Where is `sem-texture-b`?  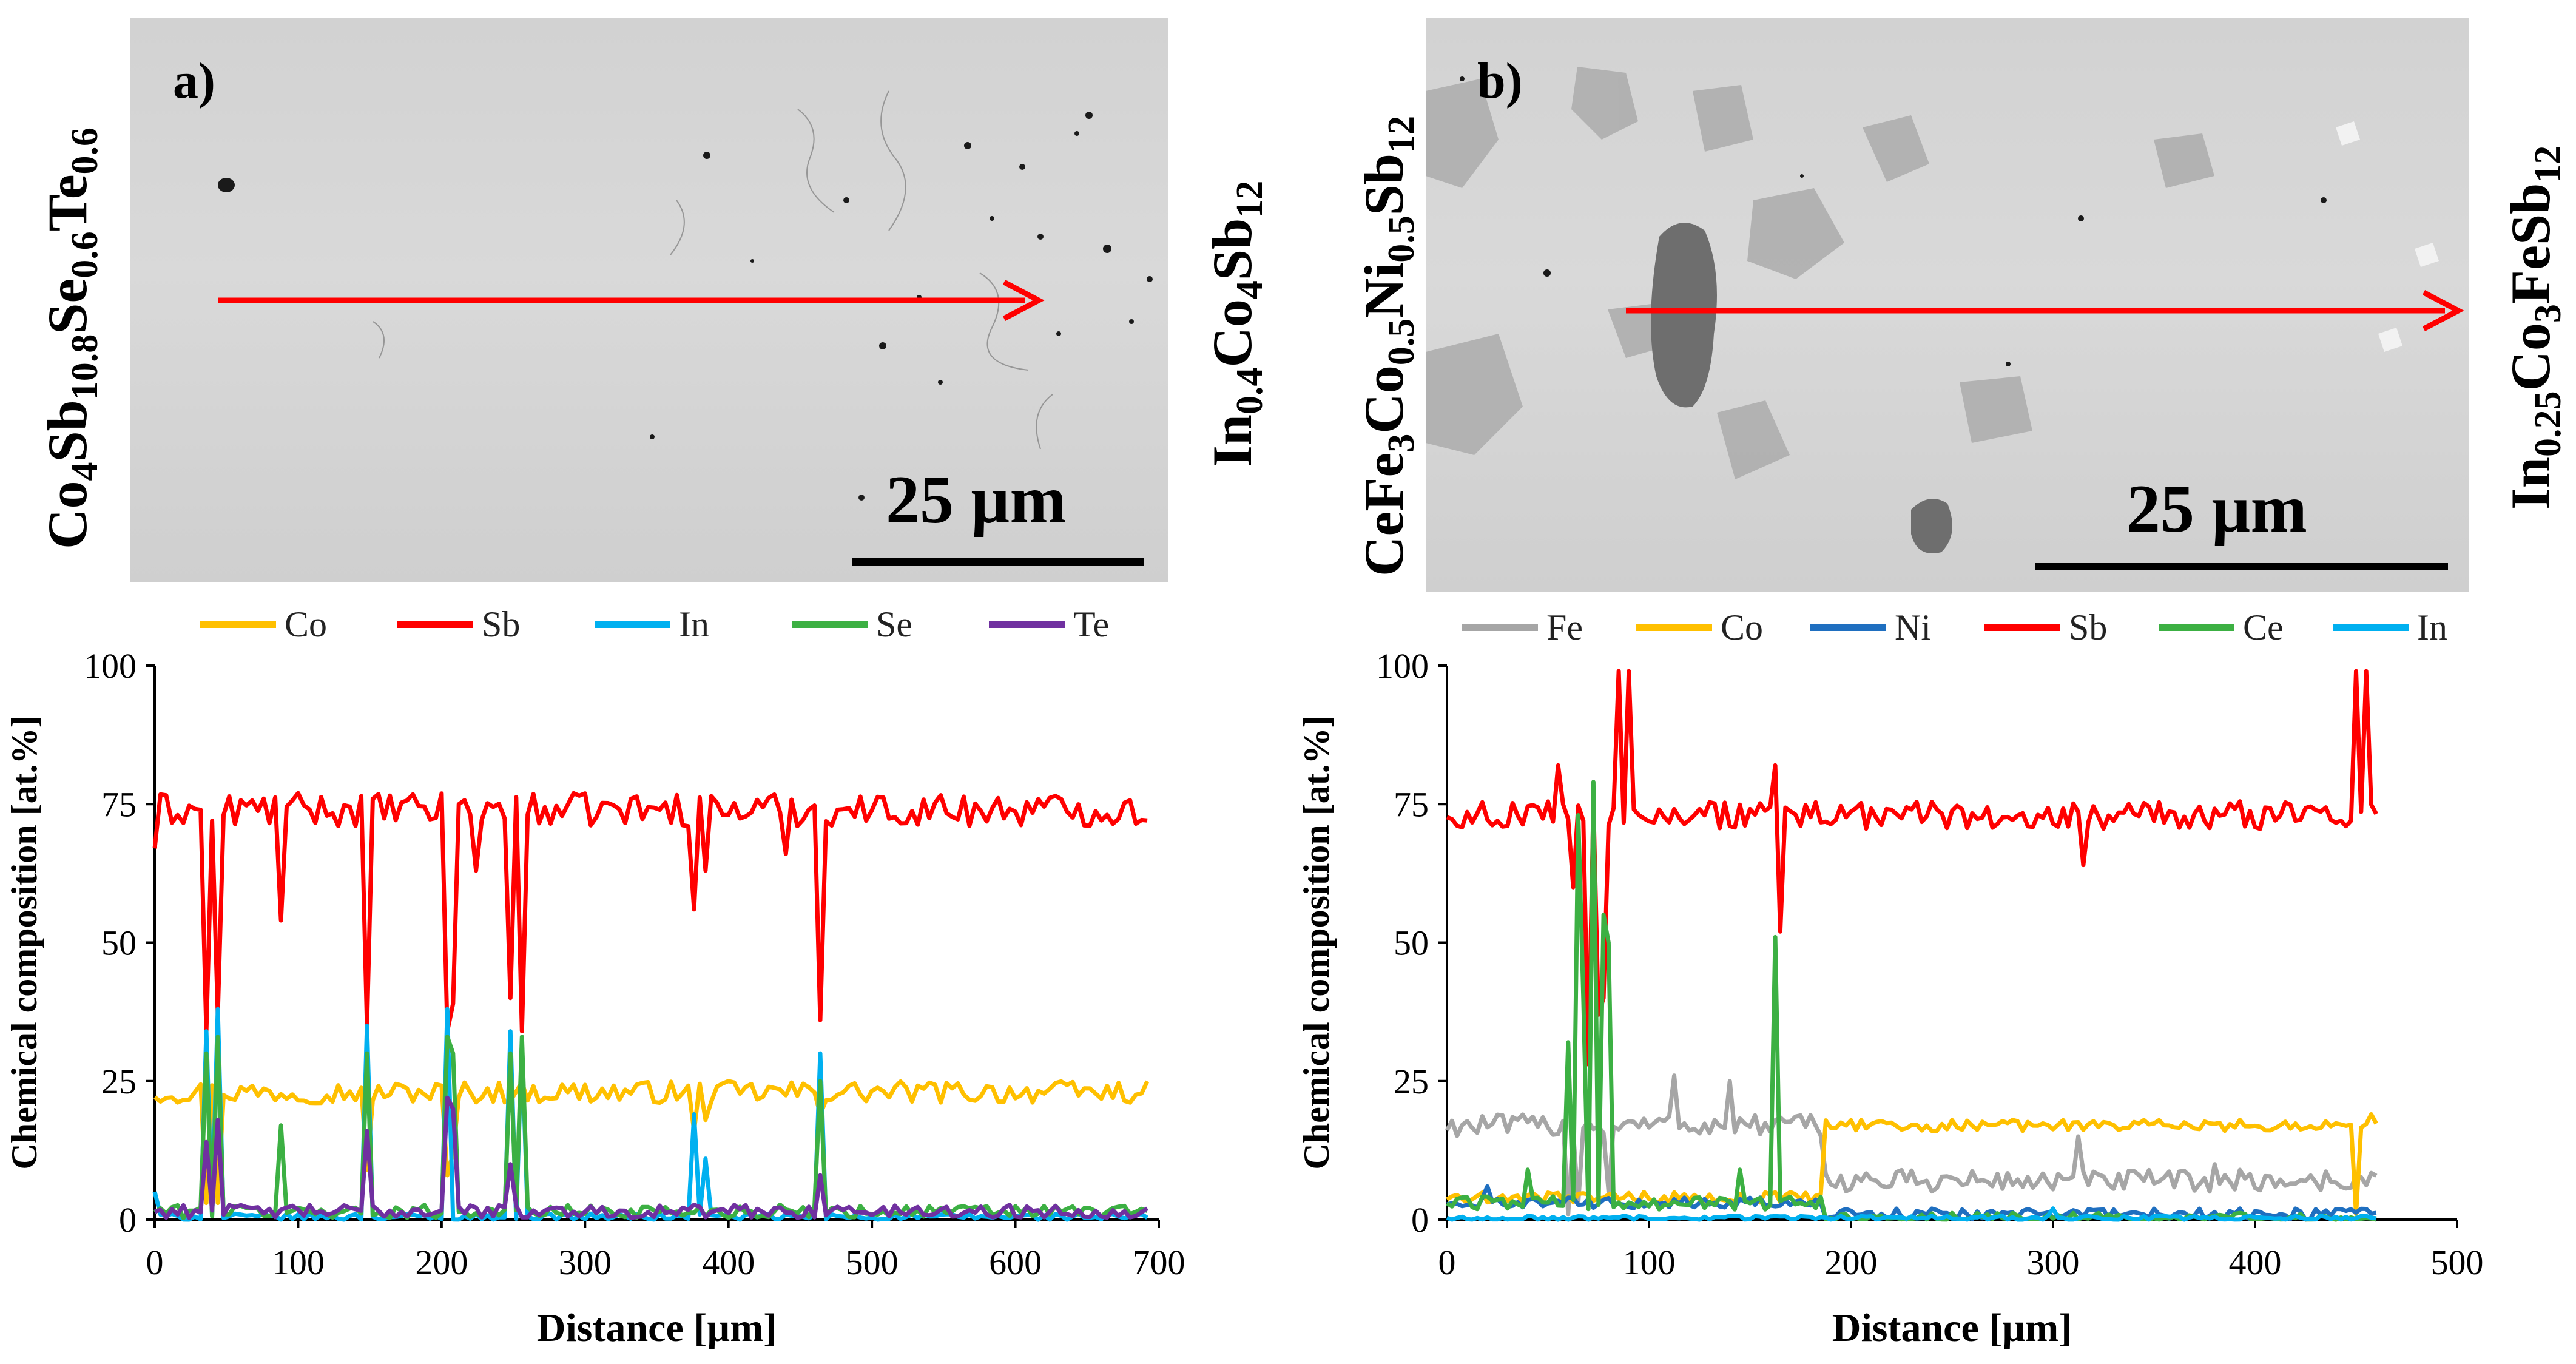 sem-texture-b is located at coordinates (1932, 310).